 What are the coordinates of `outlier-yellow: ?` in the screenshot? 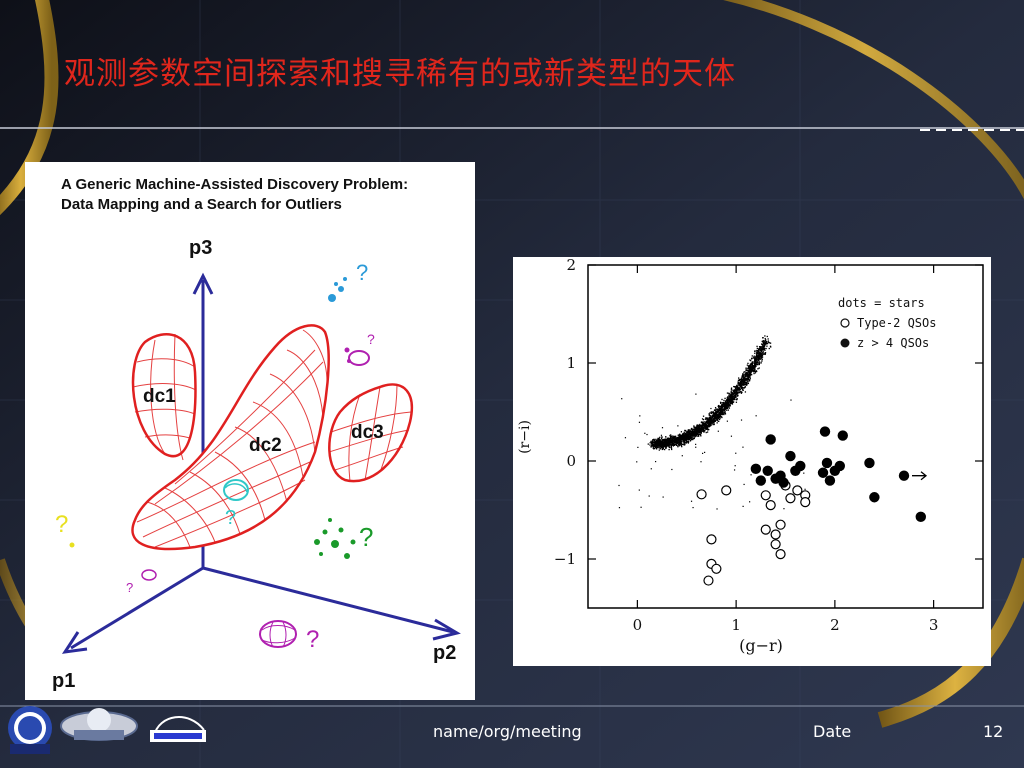 It's located at (65, 529).